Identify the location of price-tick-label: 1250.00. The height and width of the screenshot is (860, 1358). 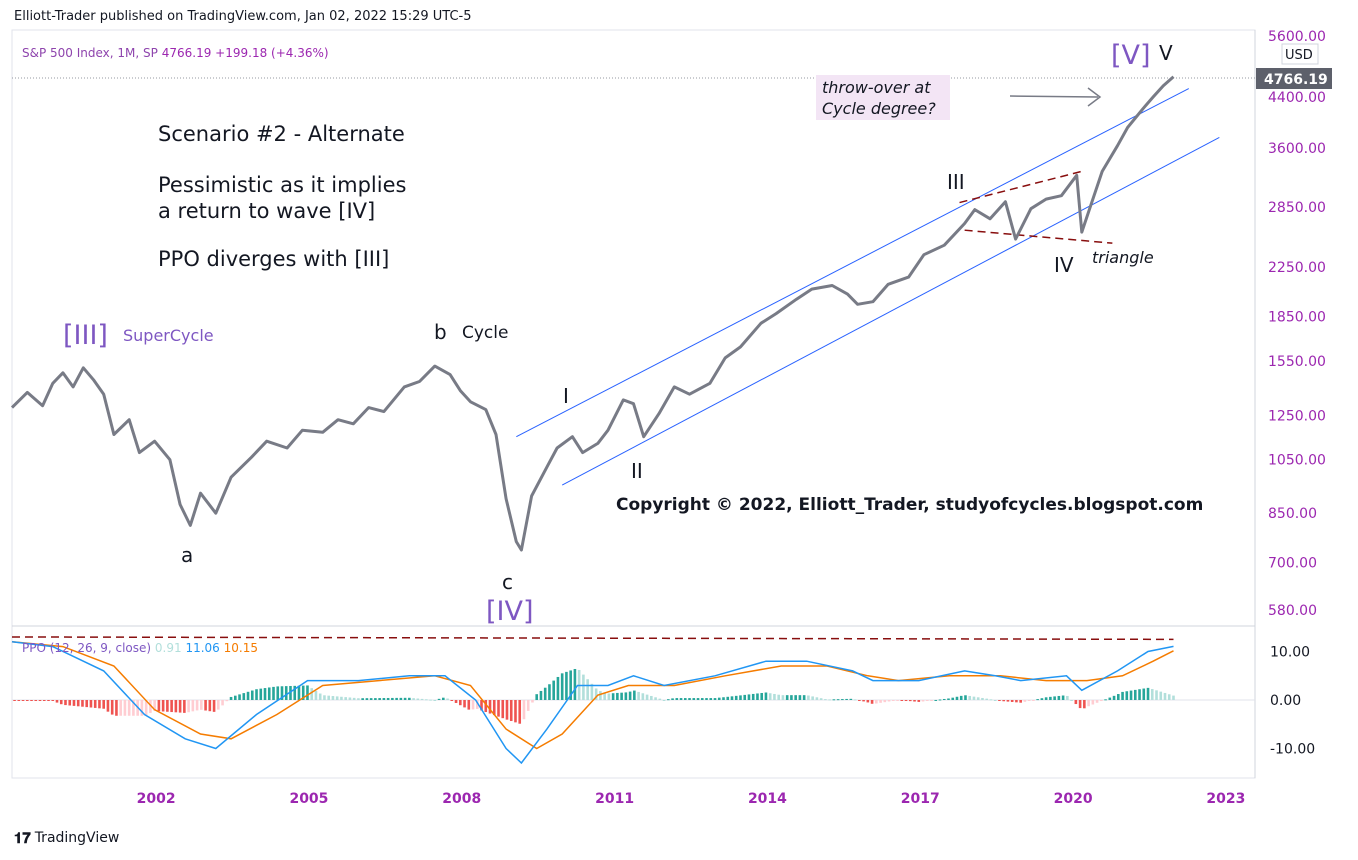
(1297, 417).